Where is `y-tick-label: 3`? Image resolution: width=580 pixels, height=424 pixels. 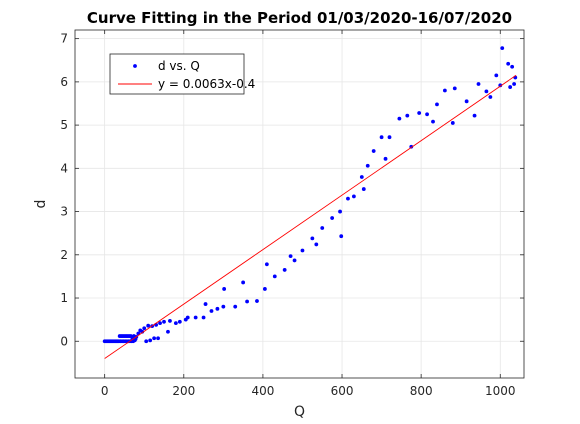
y-tick-label: 3 is located at coordinates (64, 212).